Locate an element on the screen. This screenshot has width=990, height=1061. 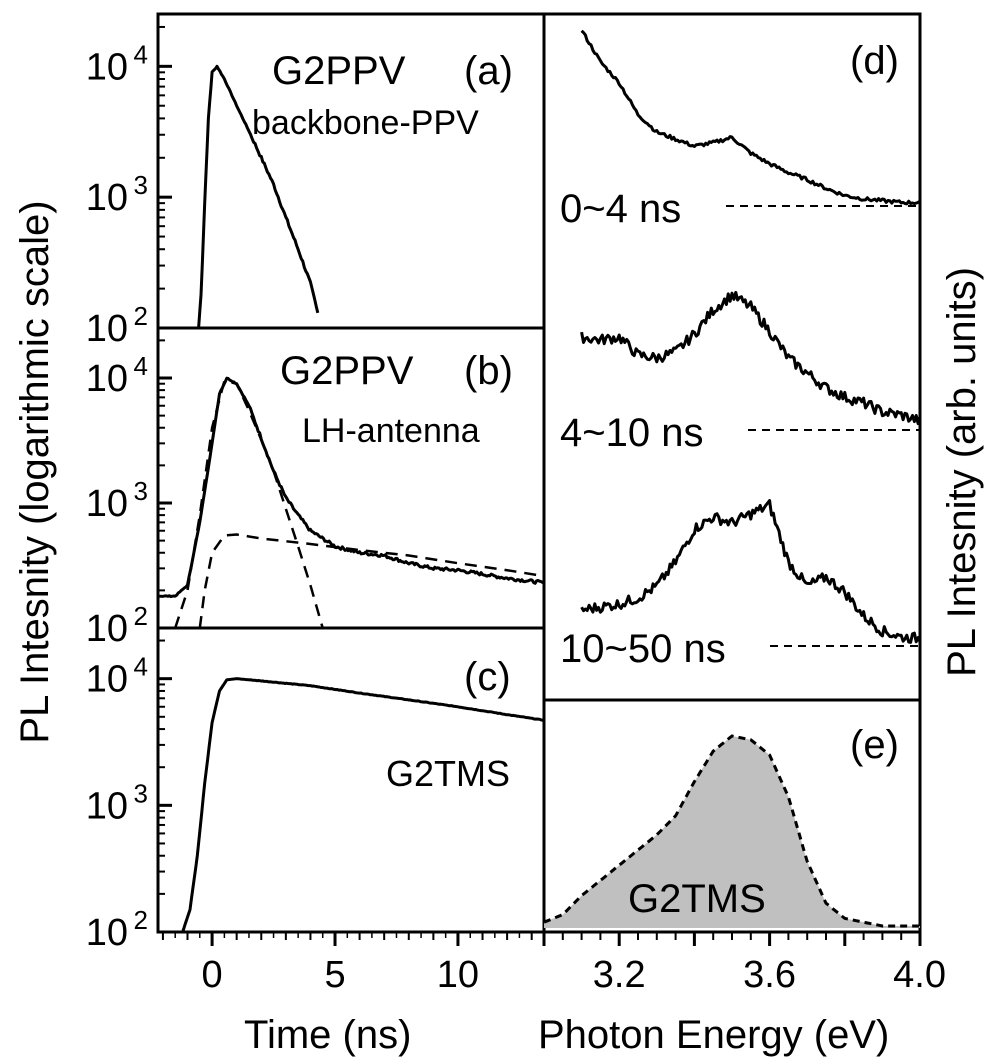
panel-e-outline is located at coordinates (731, 831).